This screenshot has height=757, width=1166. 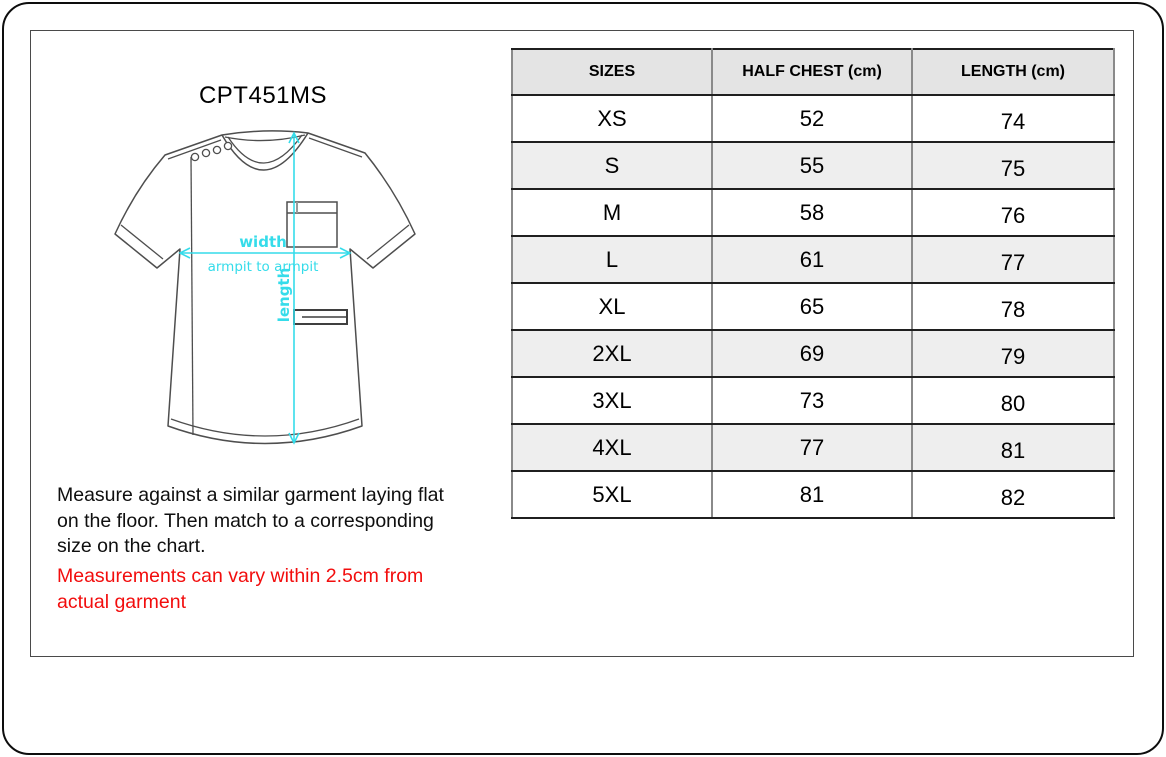 I want to click on cell-size: 5XL, so click(x=612, y=494).